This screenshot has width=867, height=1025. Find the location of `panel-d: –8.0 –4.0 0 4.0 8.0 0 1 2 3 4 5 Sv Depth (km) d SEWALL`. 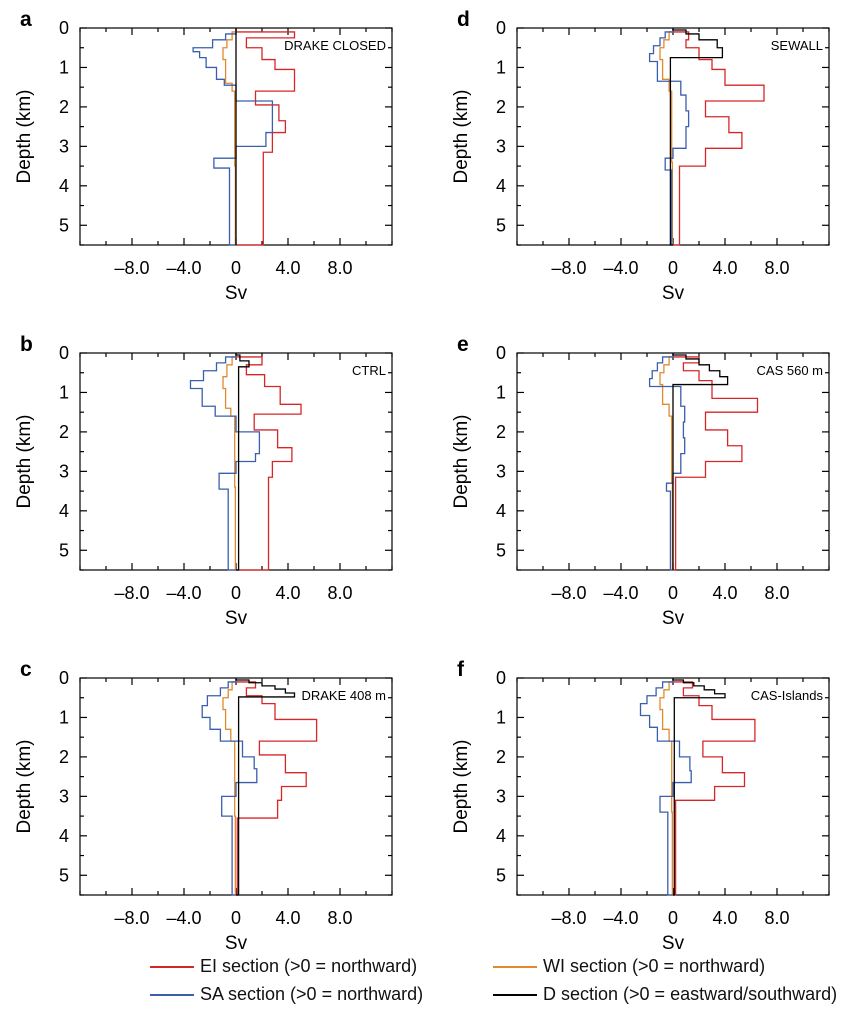

panel-d: –8.0 –4.0 0 4.0 8.0 0 1 2 3 4 5 Sv Depth (km) d SEWALL is located at coordinates (640, 156).